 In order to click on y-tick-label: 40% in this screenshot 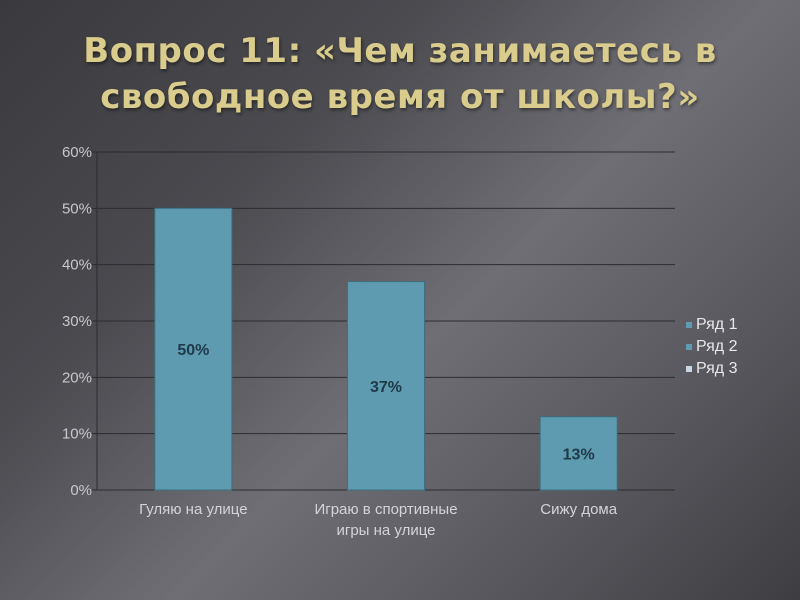, I will do `click(77, 265)`.